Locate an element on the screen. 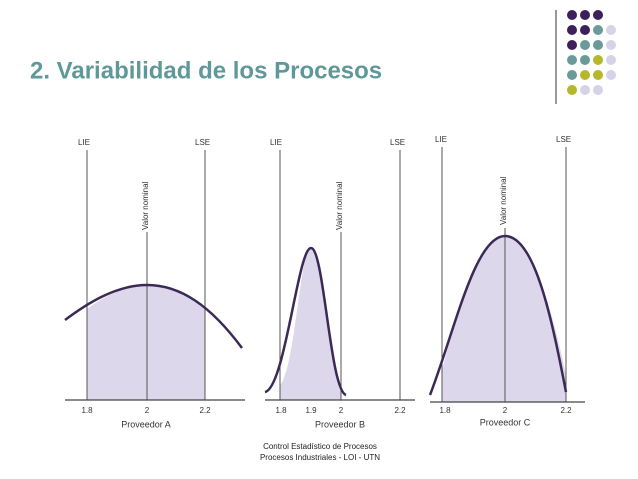 This screenshot has width=638, height=479. panel-label: Proveedor B is located at coordinates (340, 424).